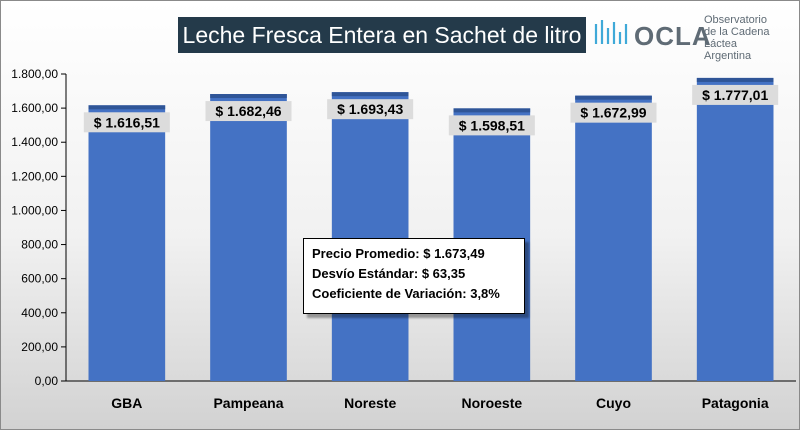  Describe the element at coordinates (126, 403) in the screenshot. I see `x-category-label: GBA` at that location.